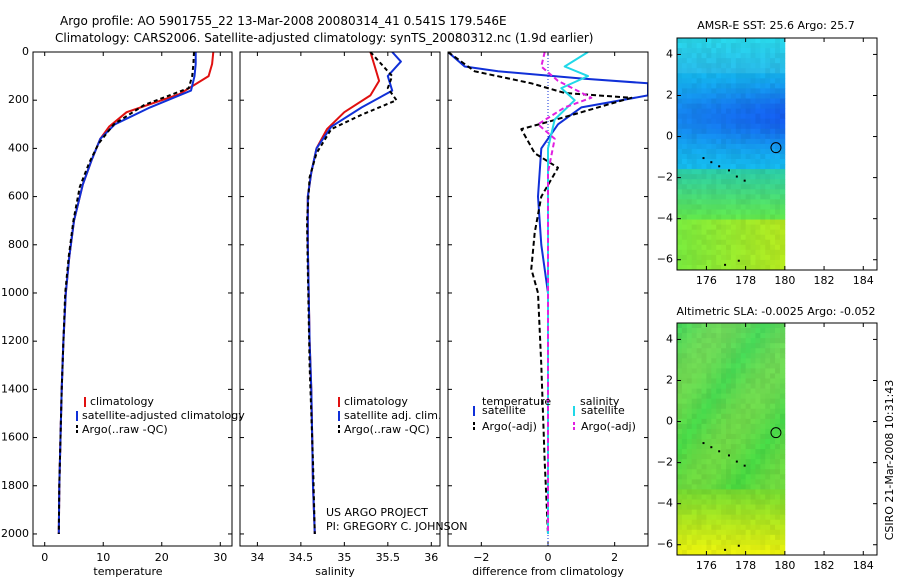 This screenshot has width=900, height=580. I want to click on salinity-series-climatology, so click(343, 293).